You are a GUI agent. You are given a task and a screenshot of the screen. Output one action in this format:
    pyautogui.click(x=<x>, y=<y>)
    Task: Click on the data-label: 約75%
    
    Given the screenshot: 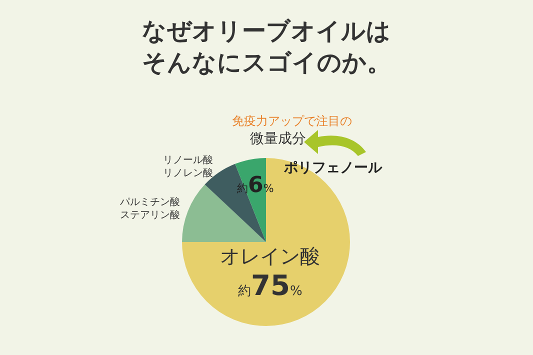 What is the action you would take?
    pyautogui.click(x=270, y=285)
    